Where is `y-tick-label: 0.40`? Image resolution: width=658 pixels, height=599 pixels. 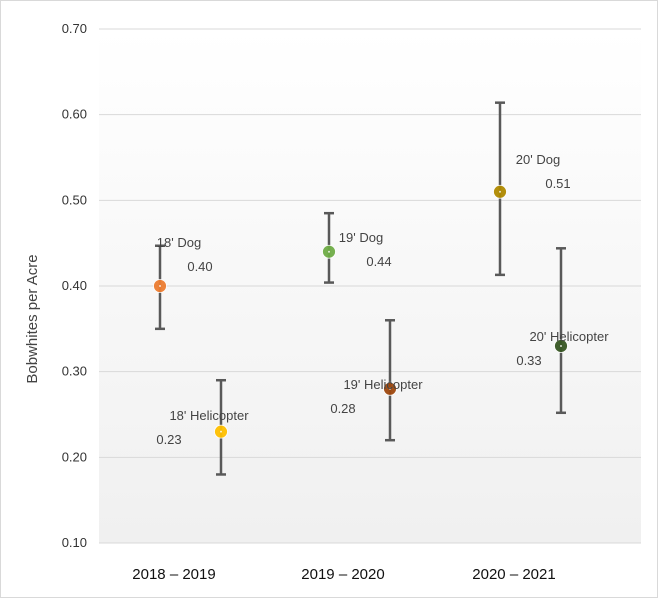
y-tick-label: 0.40 is located at coordinates (74, 285).